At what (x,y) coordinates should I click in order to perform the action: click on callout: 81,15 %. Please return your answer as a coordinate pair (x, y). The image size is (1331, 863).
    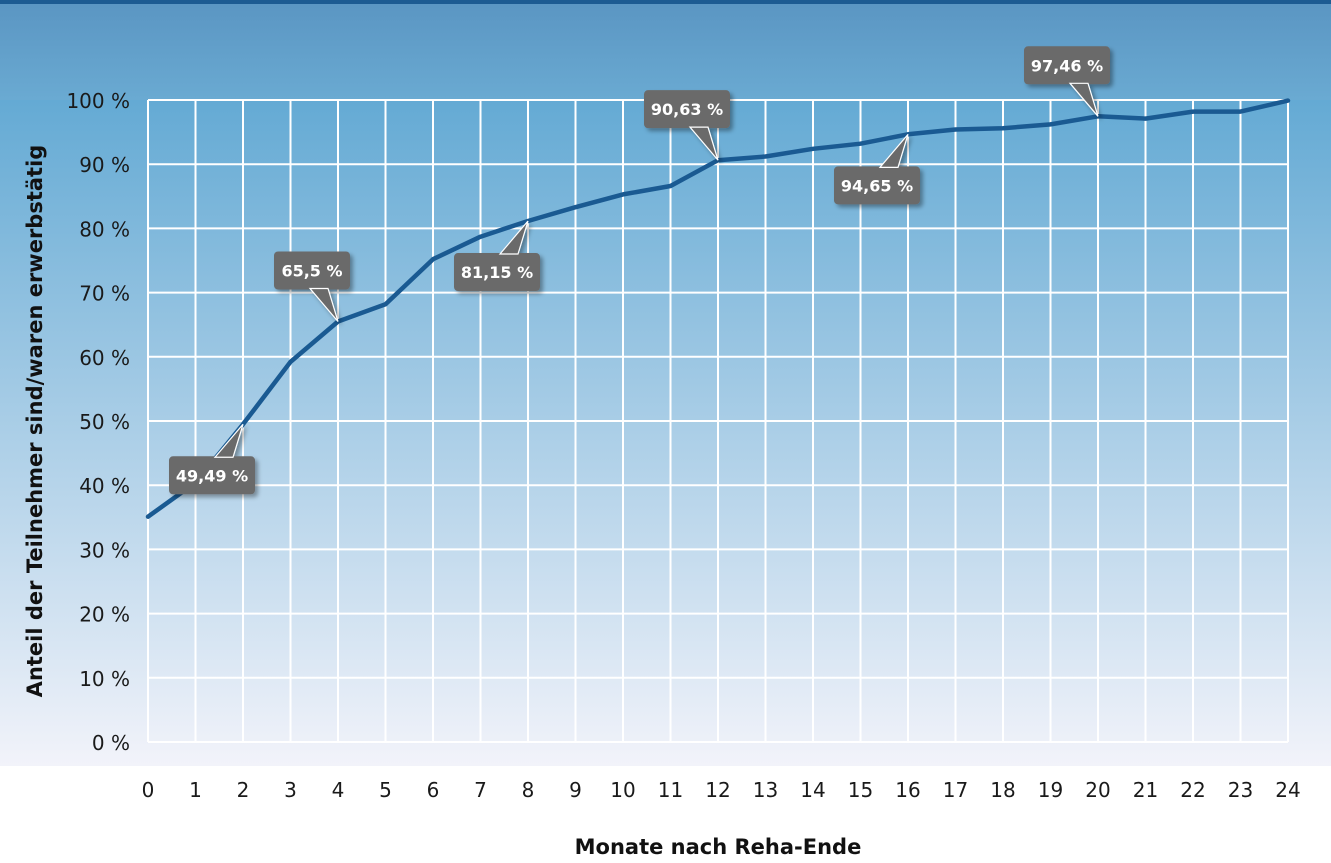
    Looking at the image, I should click on (497, 256).